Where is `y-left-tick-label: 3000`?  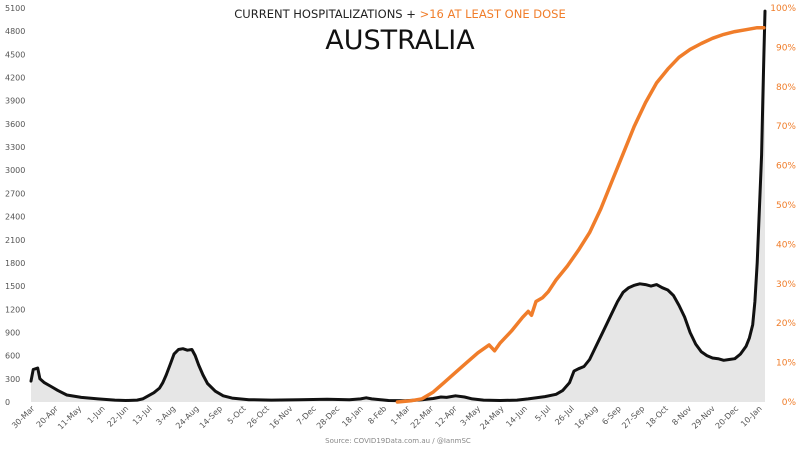 y-left-tick-label: 3000 is located at coordinates (15, 170).